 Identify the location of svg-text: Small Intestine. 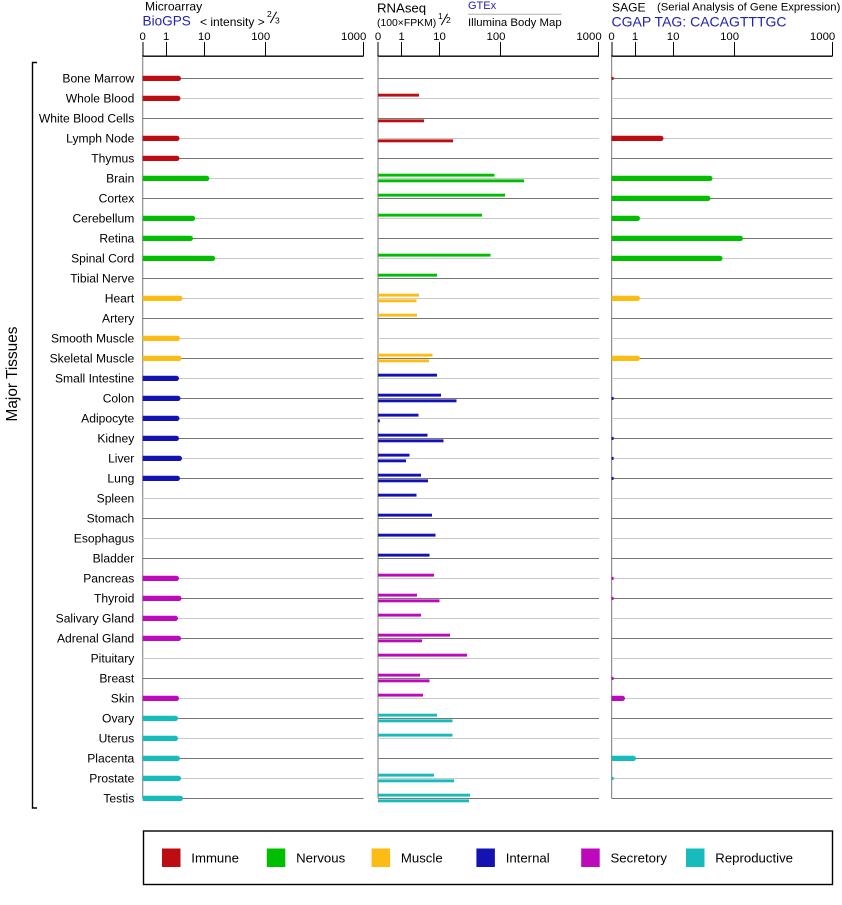
(95, 378).